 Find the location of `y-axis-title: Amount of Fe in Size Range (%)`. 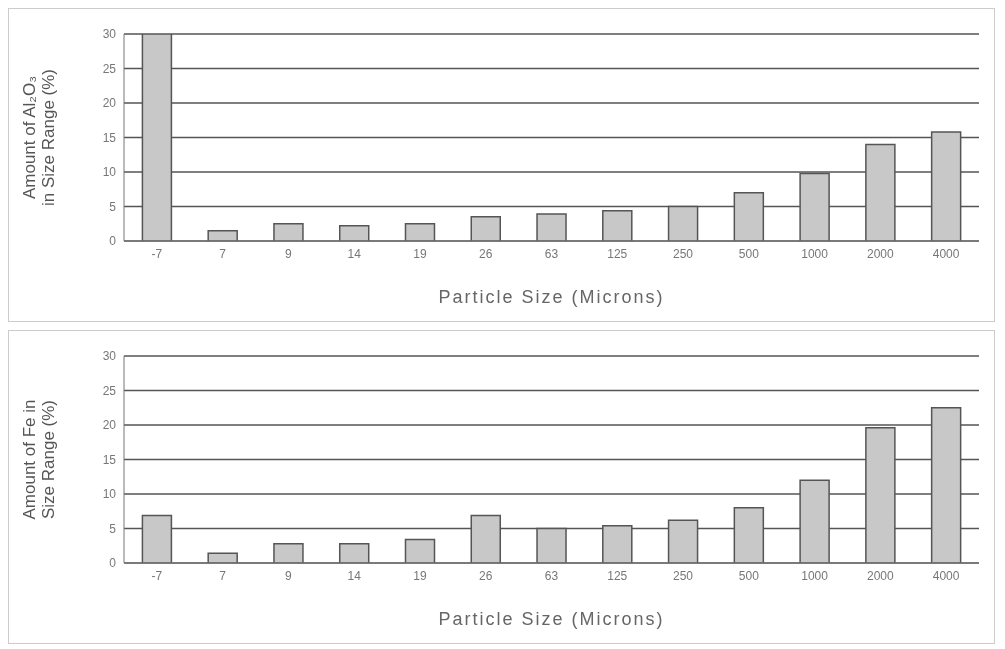

y-axis-title: Amount of Fe in Size Range (%) is located at coordinates (39, 459).